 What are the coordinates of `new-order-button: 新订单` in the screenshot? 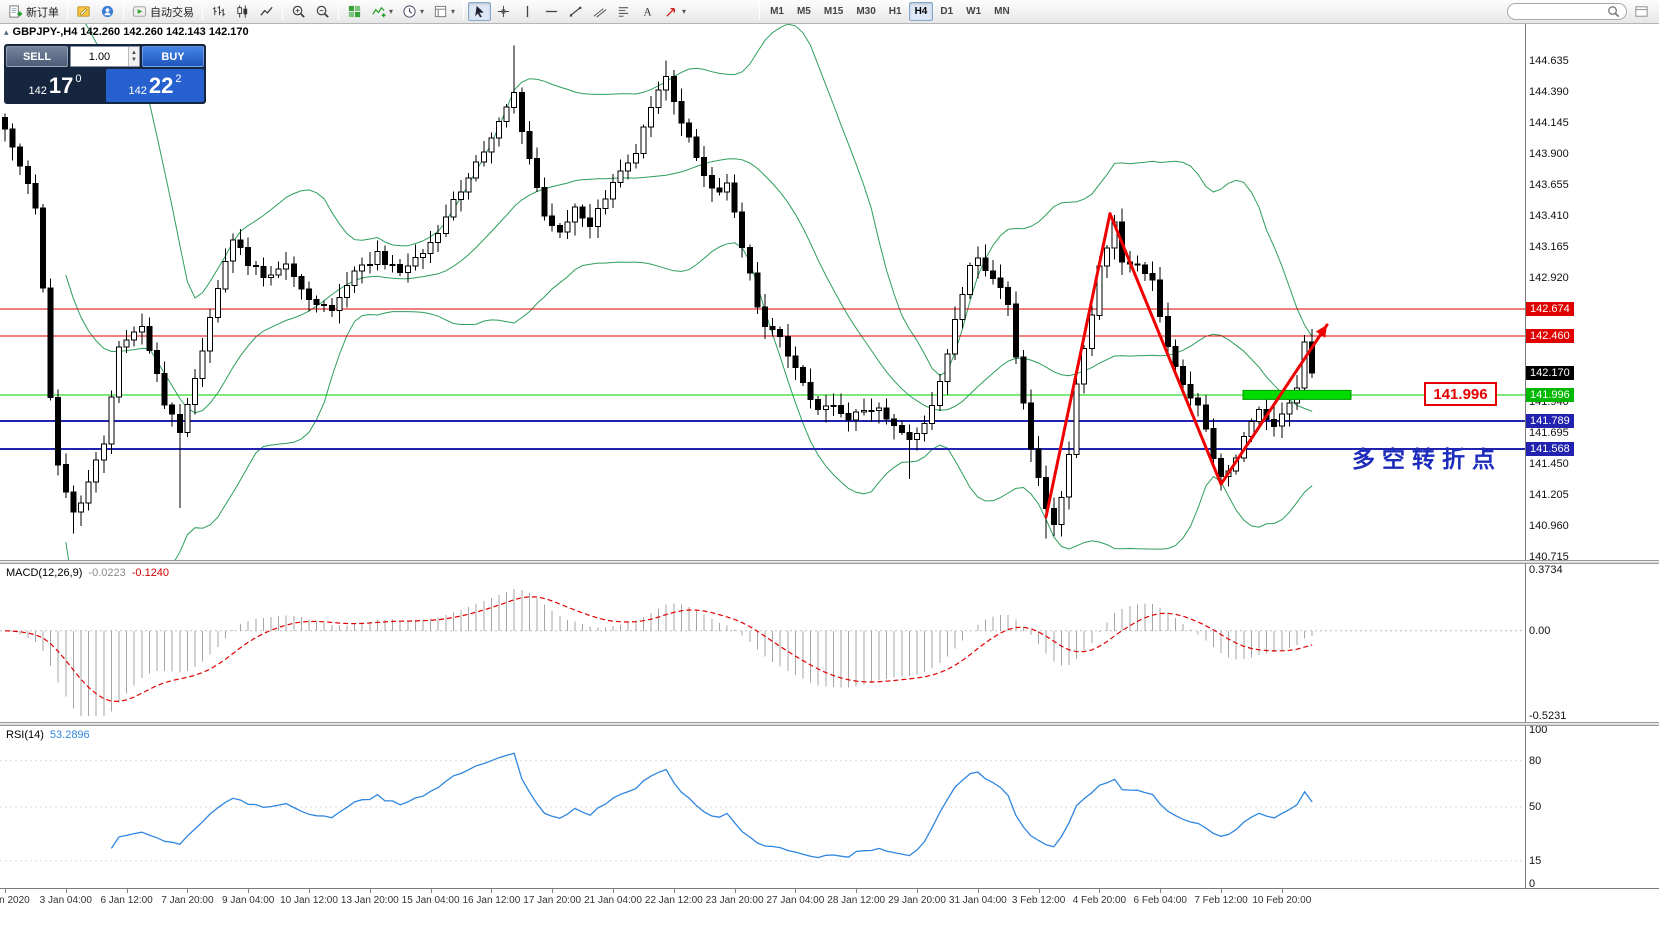 It's located at (33, 11).